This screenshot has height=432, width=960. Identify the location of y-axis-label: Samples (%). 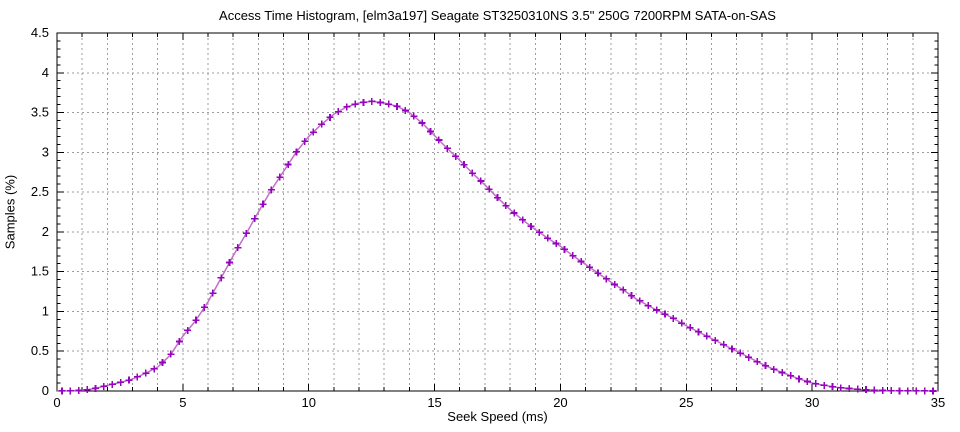
(10, 212).